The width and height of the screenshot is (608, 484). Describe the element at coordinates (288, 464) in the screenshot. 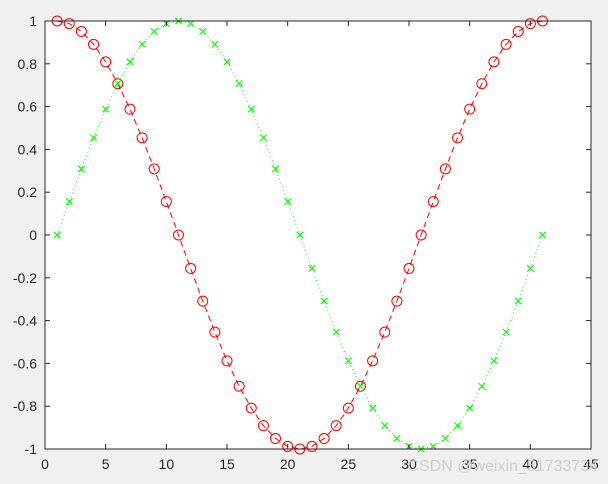

I see `x-tick-label: 20` at that location.